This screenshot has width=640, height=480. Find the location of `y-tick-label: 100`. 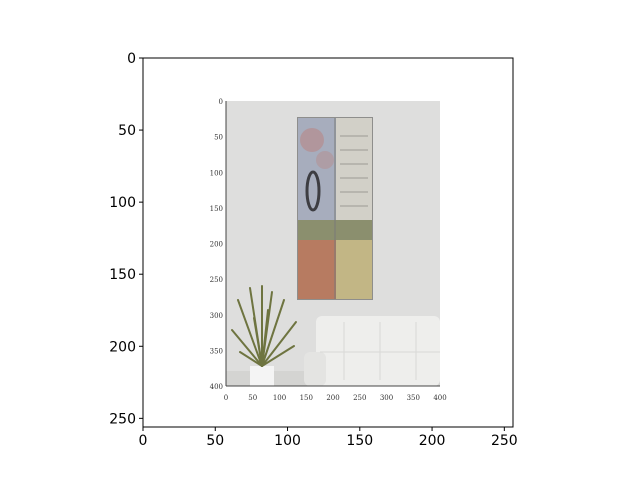

y-tick-label: 100 is located at coordinates (122, 203).